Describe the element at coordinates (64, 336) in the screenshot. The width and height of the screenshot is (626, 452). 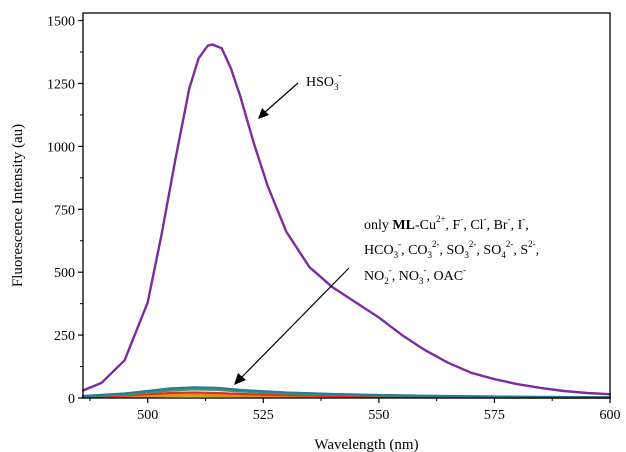
I see `y-tick-label-250: 250` at that location.